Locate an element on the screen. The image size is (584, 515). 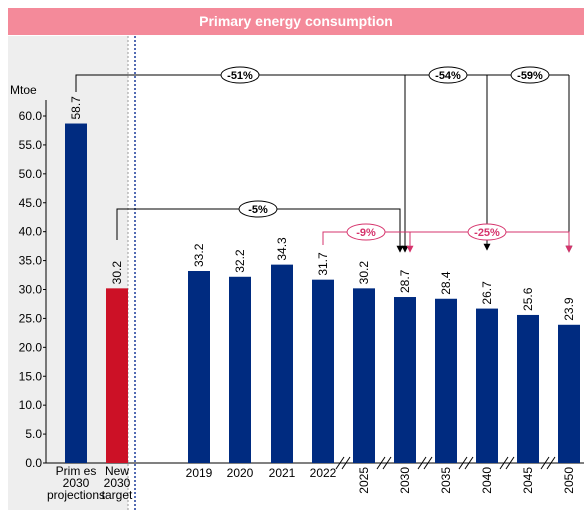
annotation: -5% is located at coordinates (258, 210).